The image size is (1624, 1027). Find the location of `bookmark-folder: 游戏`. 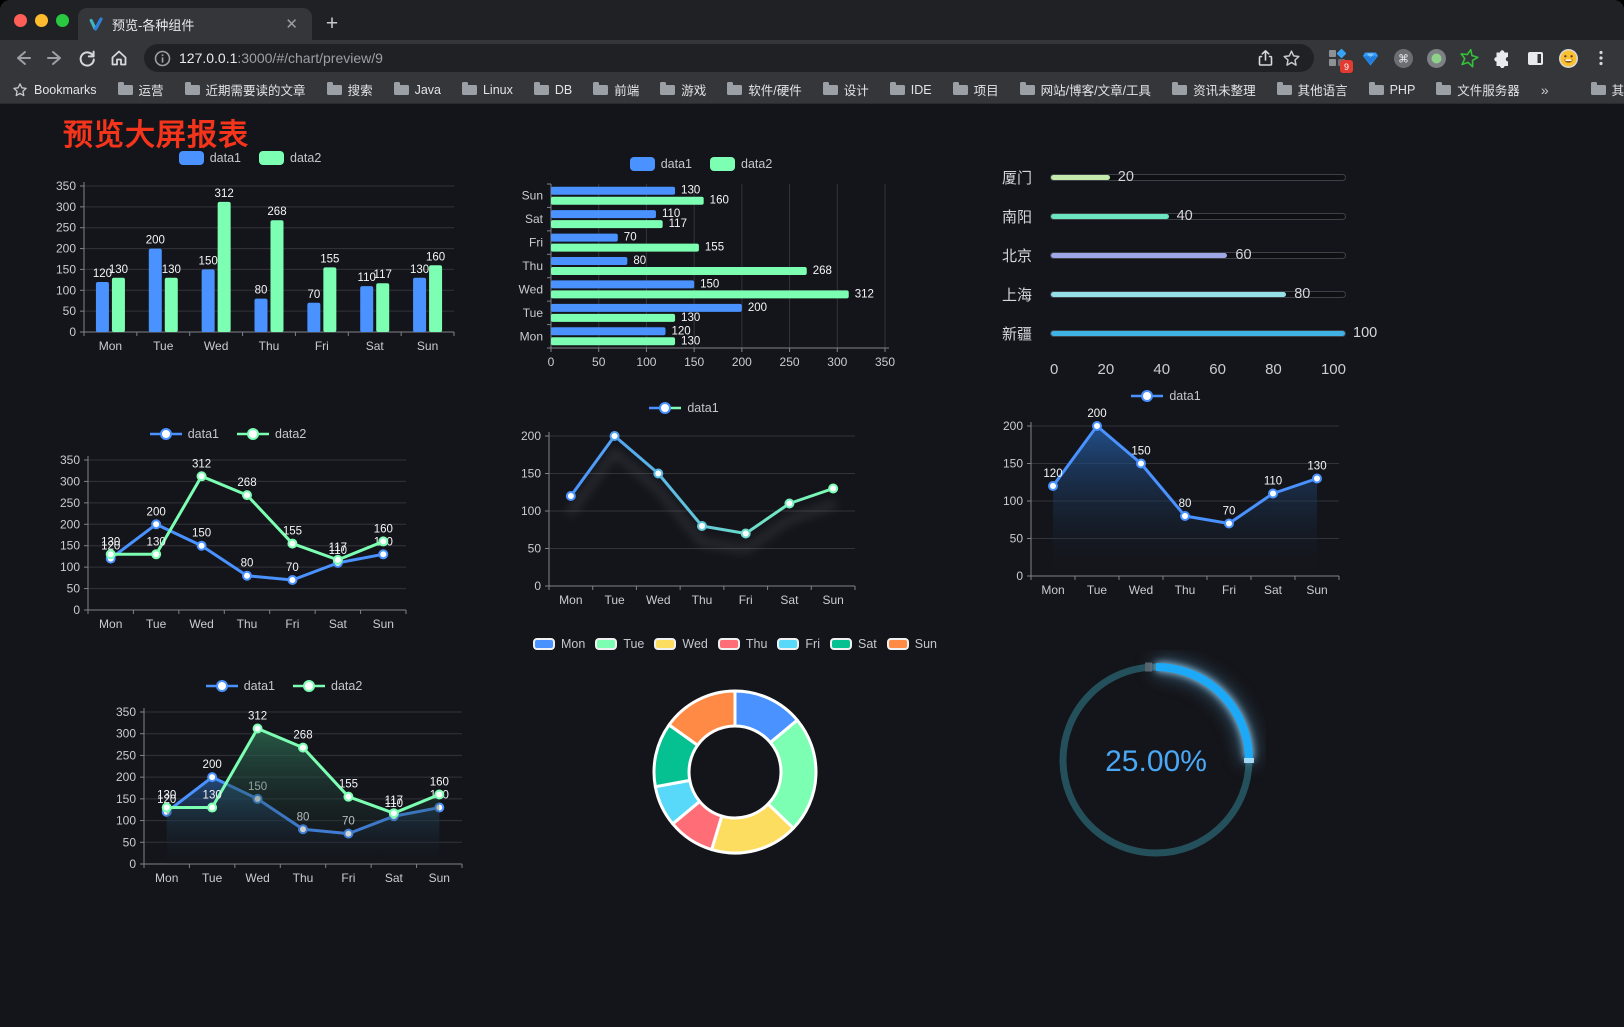

bookmark-folder: 游戏 is located at coordinates (683, 89).